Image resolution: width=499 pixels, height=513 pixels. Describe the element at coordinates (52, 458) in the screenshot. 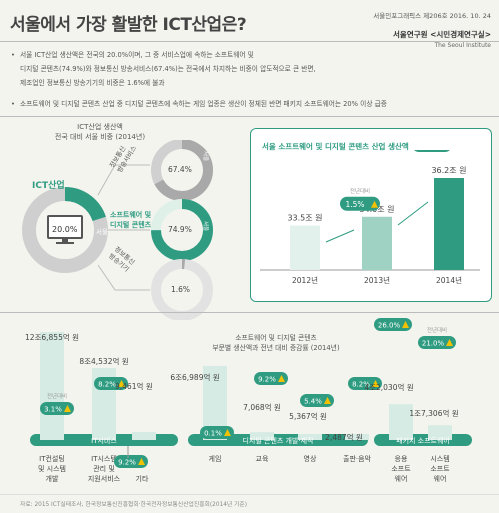

I see `sector-category-label: IT컨설팅` at that location.